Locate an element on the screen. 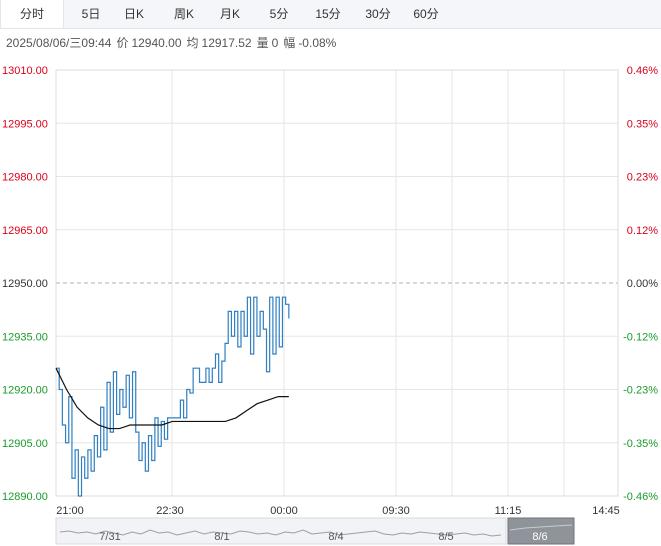  y-tick-right-1: 0.35% is located at coordinates (642, 124).